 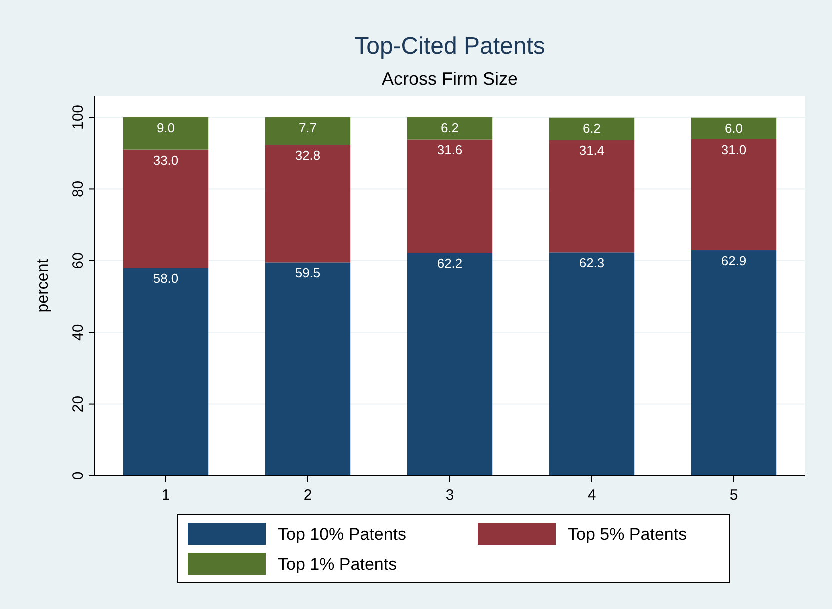 What do you see at coordinates (308, 495) in the screenshot?
I see `x-tick-label: 2` at bounding box center [308, 495].